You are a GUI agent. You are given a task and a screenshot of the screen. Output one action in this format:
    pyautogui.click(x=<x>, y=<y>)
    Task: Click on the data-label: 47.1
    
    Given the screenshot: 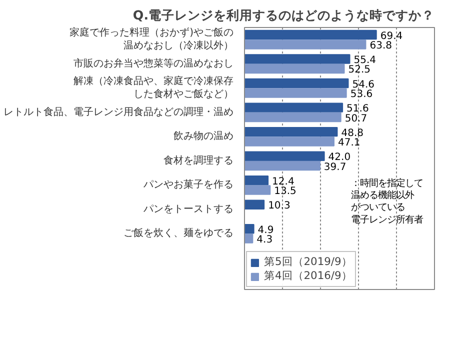 What is the action you would take?
    pyautogui.click(x=349, y=143)
    